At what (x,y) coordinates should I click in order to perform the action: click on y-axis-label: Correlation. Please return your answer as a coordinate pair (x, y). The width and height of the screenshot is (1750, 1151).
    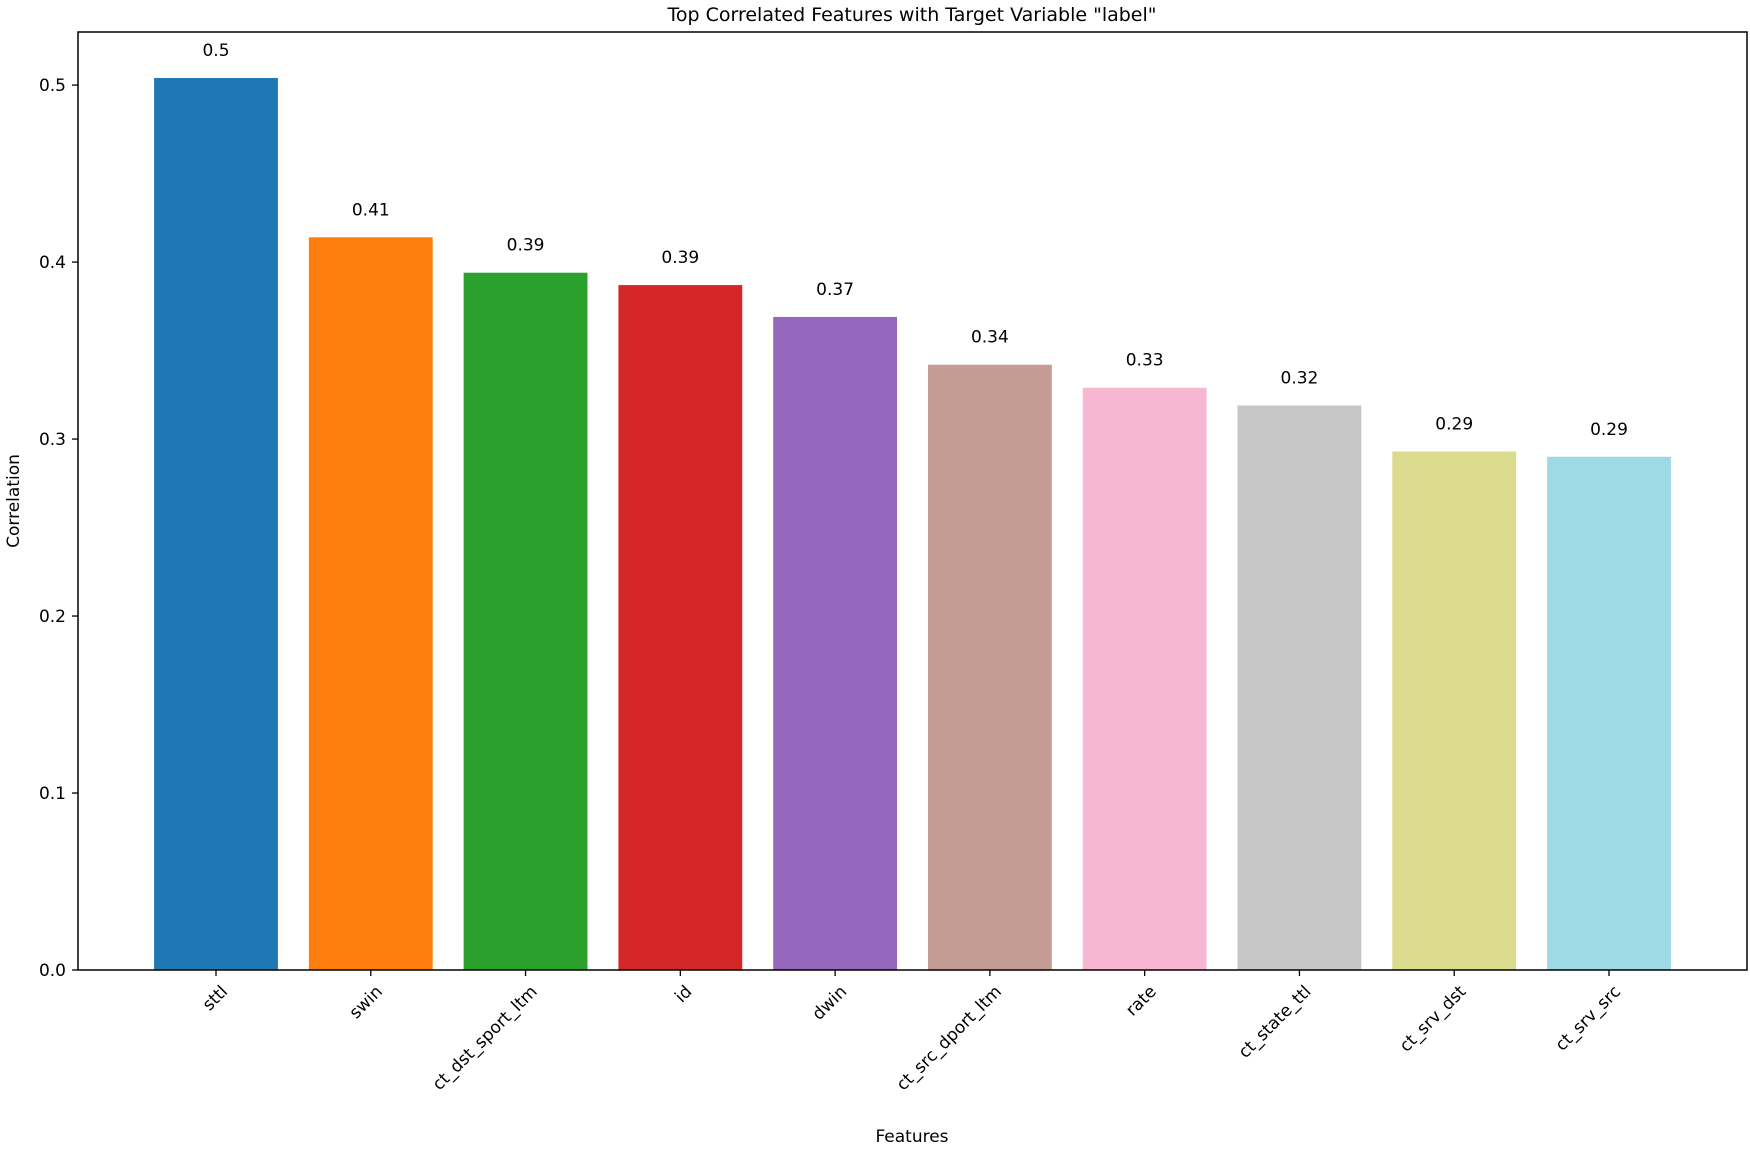
    Looking at the image, I should click on (14, 501).